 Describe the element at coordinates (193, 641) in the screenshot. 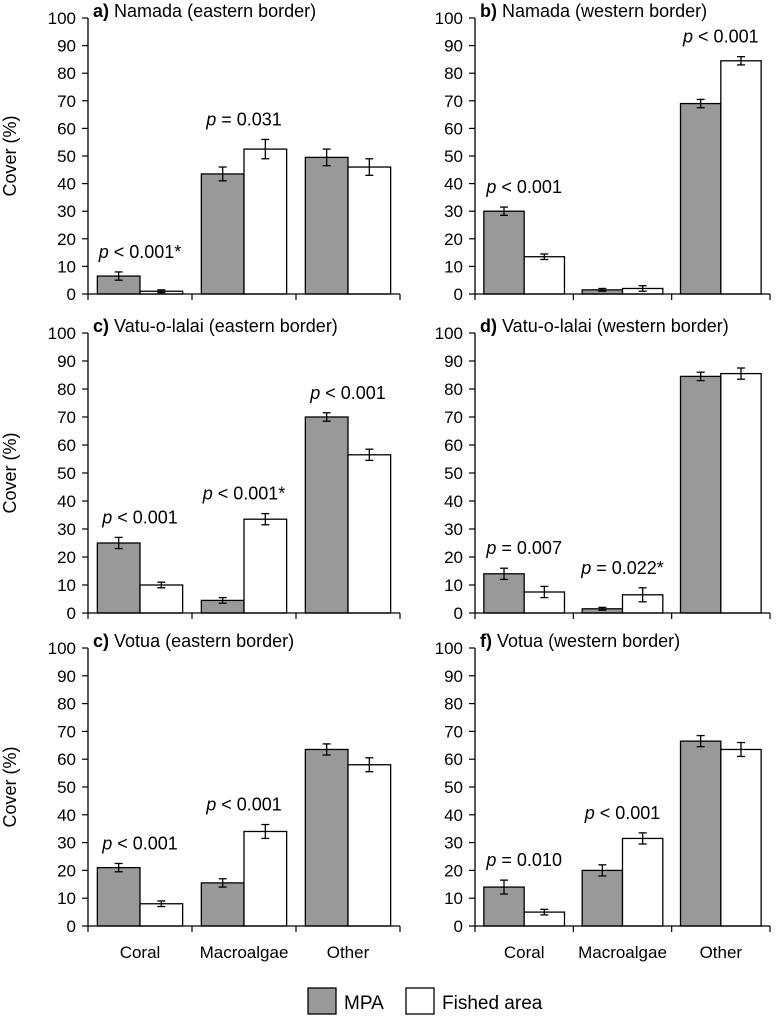

I see `panel-title: c) Votua (eastern border)` at that location.